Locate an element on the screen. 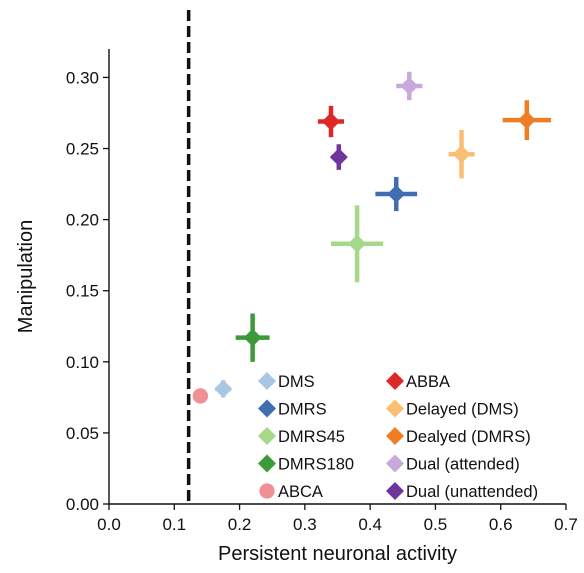 The image size is (584, 573). legend-label: DMRS is located at coordinates (302, 410).